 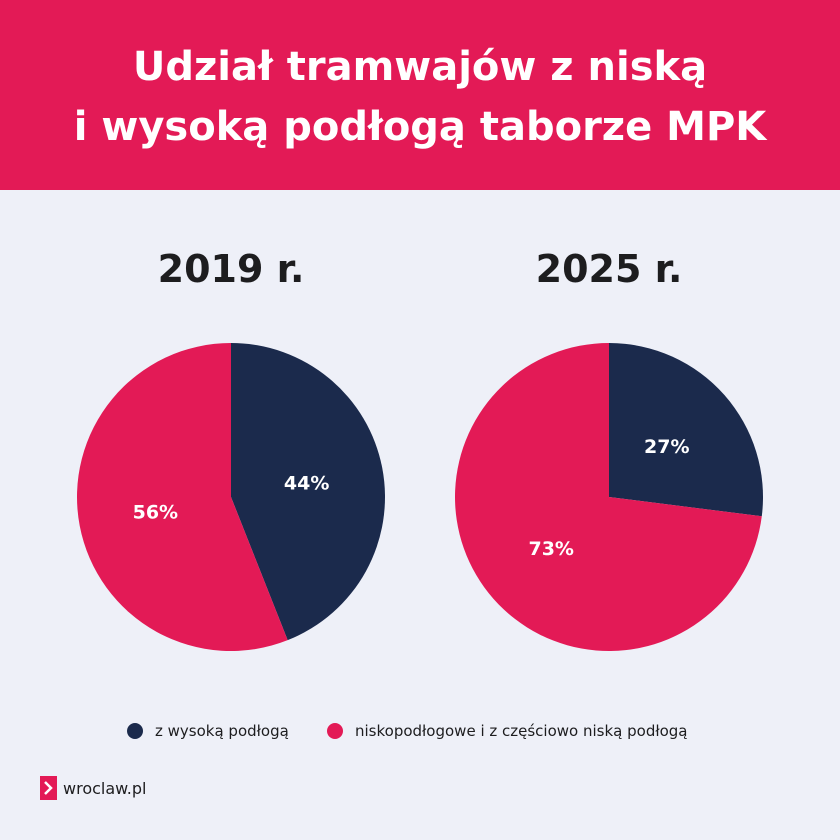 What do you see at coordinates (306, 484) in the screenshot?
I see `value-label: 44%` at bounding box center [306, 484].